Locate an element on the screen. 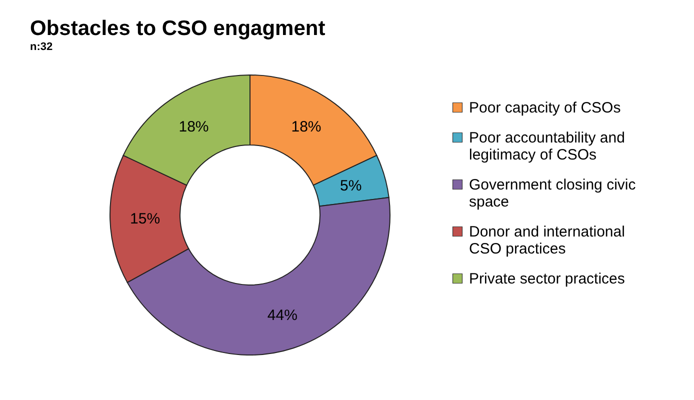  data-label: 5% is located at coordinates (351, 186).